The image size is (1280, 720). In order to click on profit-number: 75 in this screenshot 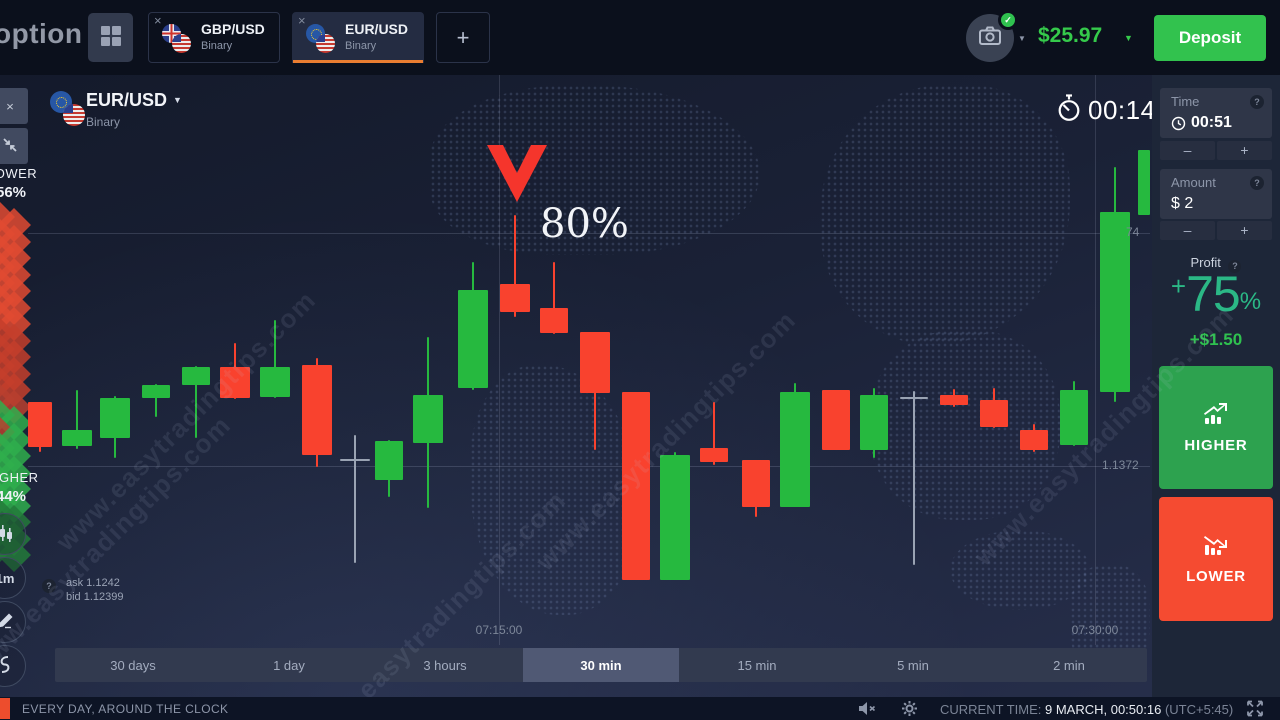, I will do `click(1213, 294)`.